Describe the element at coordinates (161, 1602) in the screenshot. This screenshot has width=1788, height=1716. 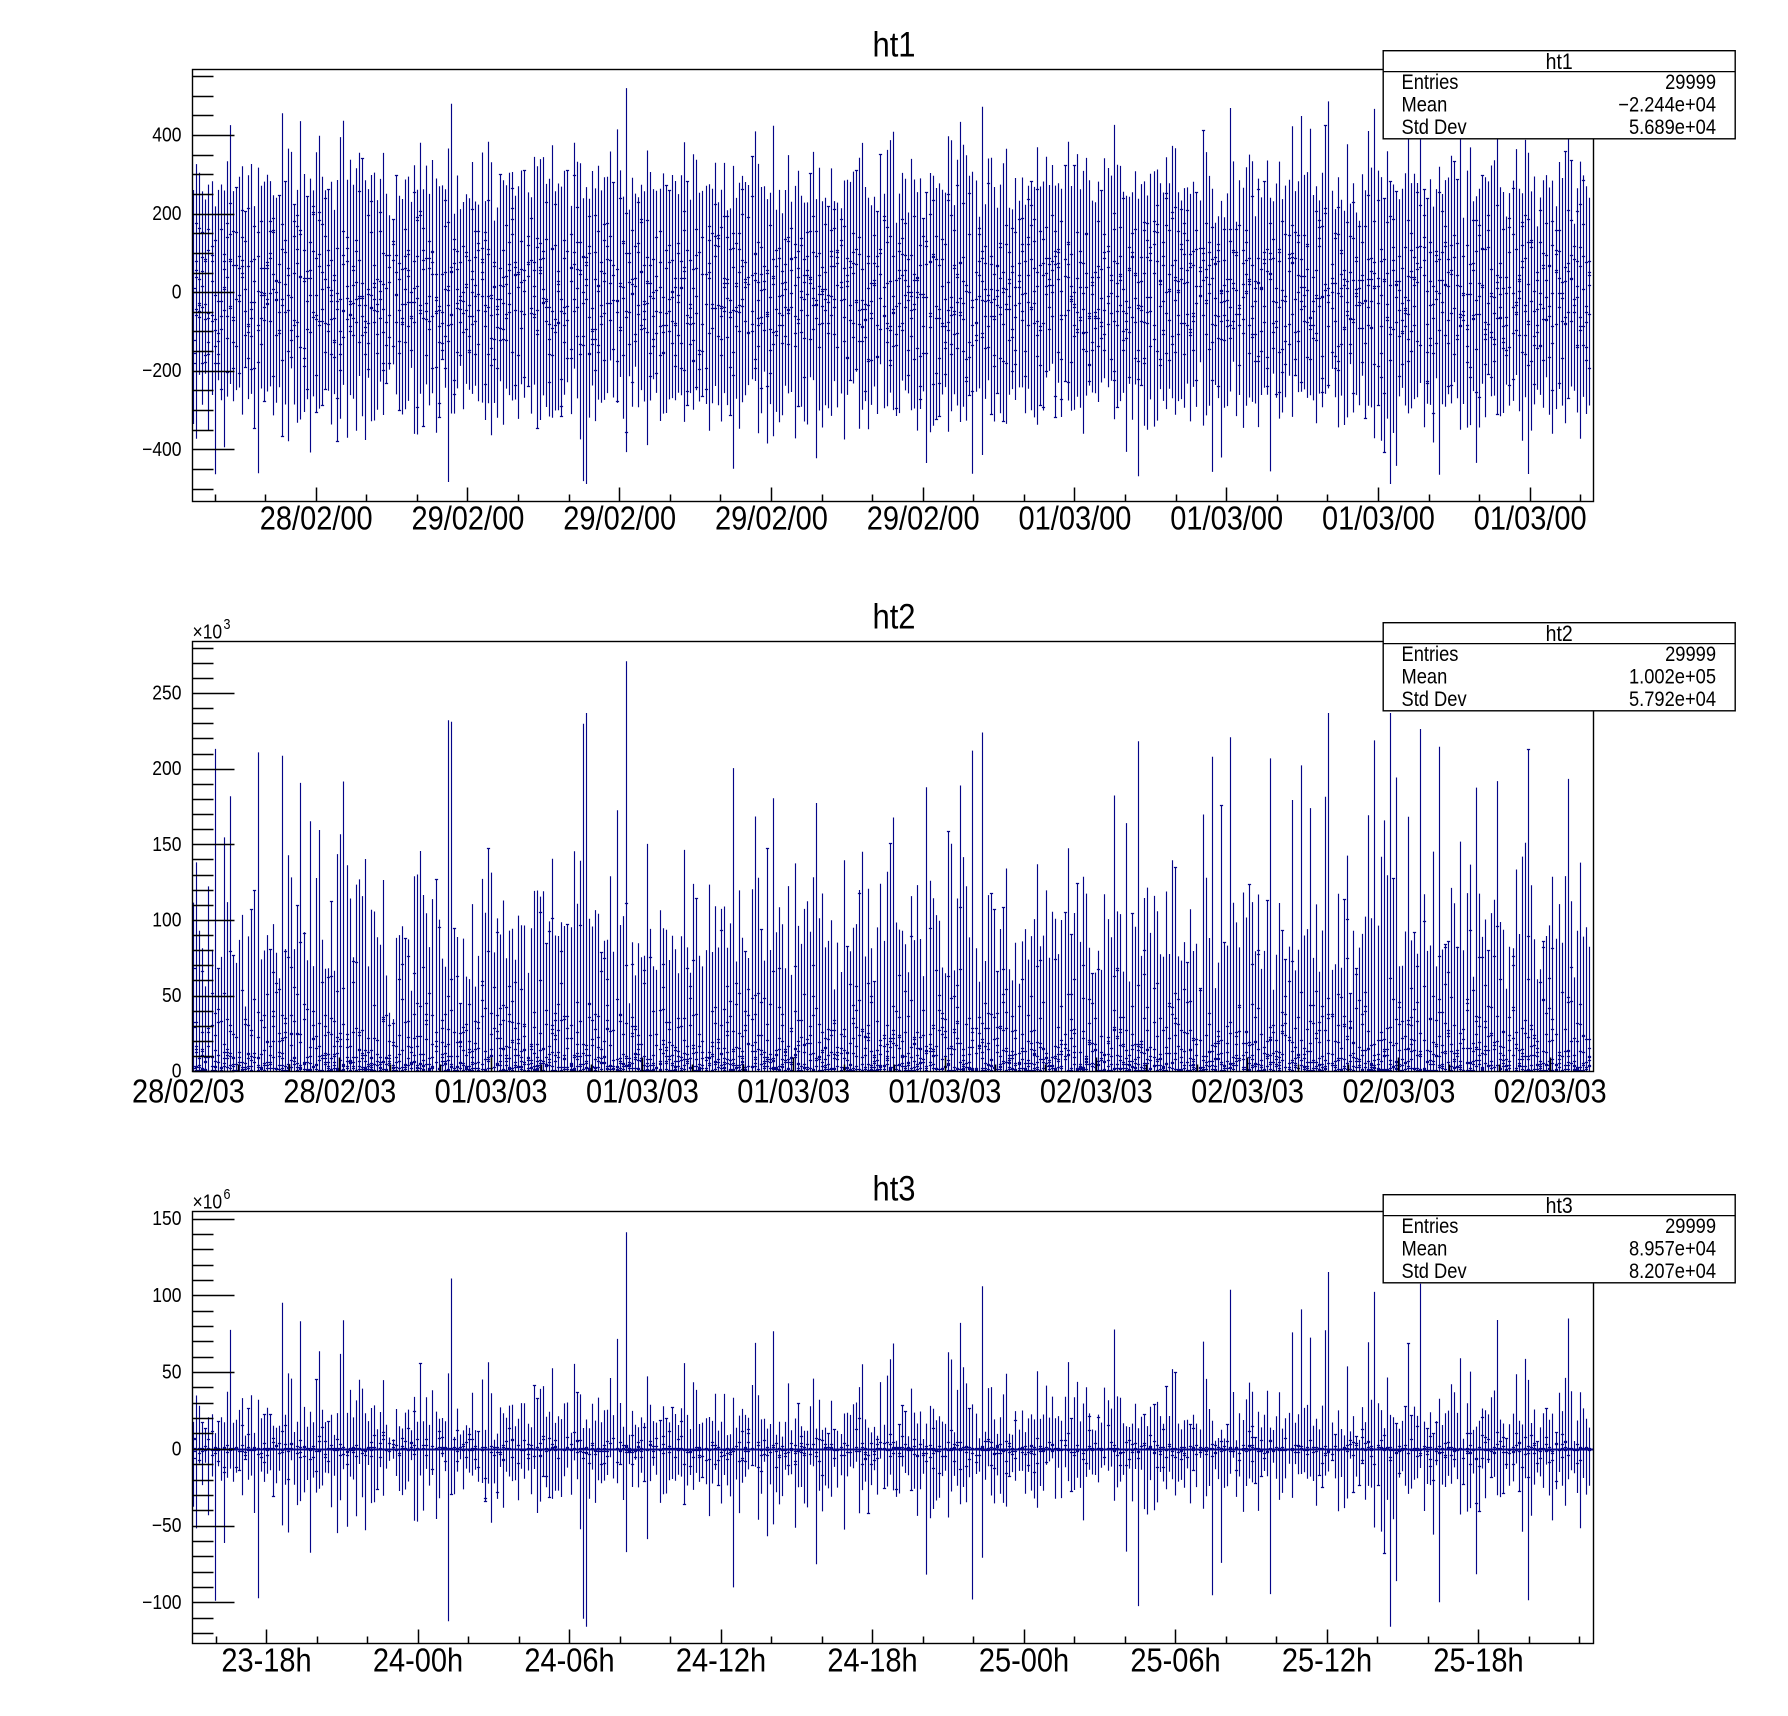
I see `svg-text: −100` at that location.